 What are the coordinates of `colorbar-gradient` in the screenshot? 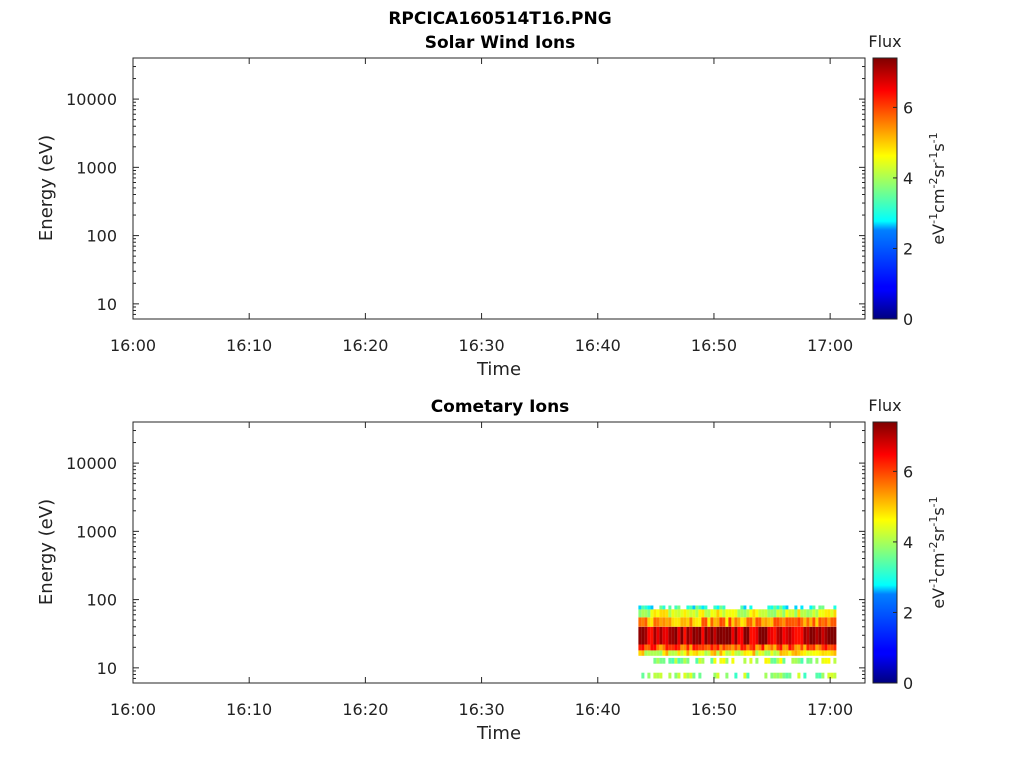 It's located at (885, 188).